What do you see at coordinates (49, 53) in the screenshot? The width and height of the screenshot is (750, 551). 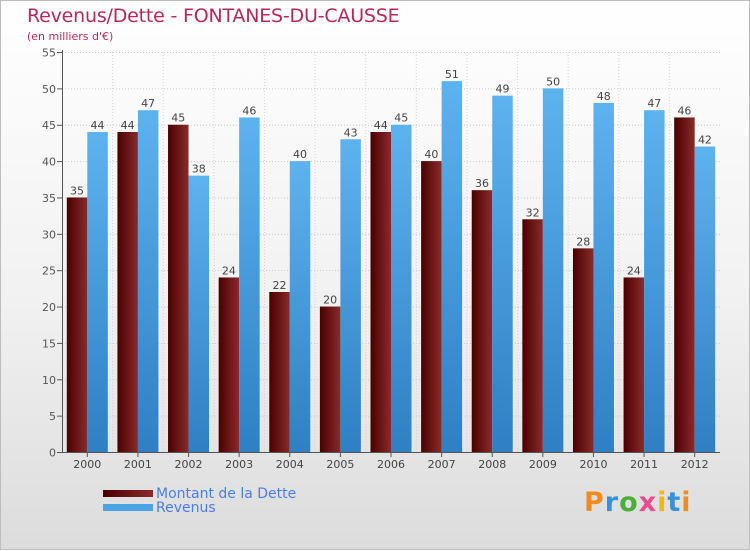 I see `y-tick-label: 55` at bounding box center [49, 53].